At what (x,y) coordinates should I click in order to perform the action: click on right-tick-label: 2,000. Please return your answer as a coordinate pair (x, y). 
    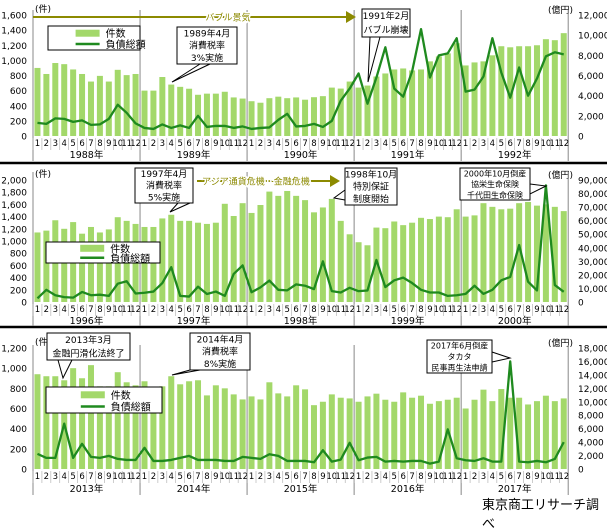
    Looking at the image, I should click on (591, 457).